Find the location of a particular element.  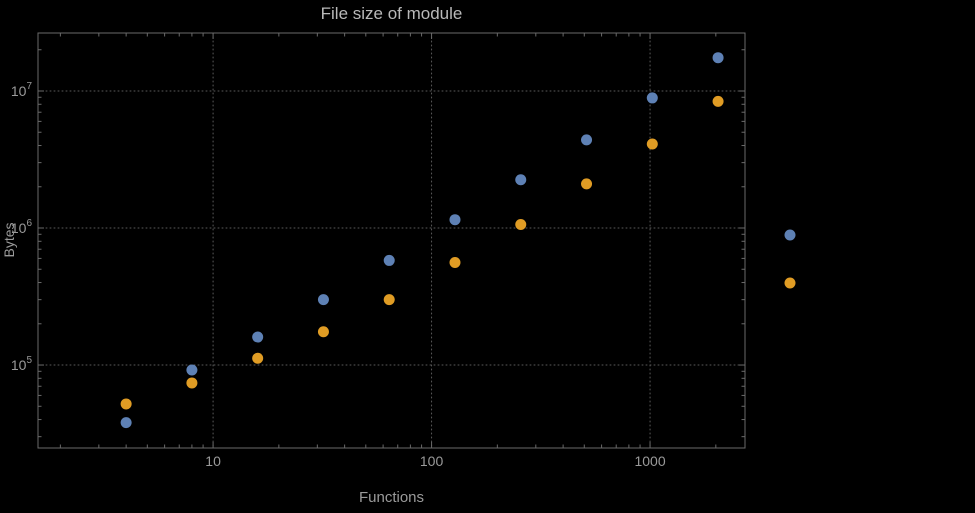

x-tick-label: 100 is located at coordinates (432, 461).